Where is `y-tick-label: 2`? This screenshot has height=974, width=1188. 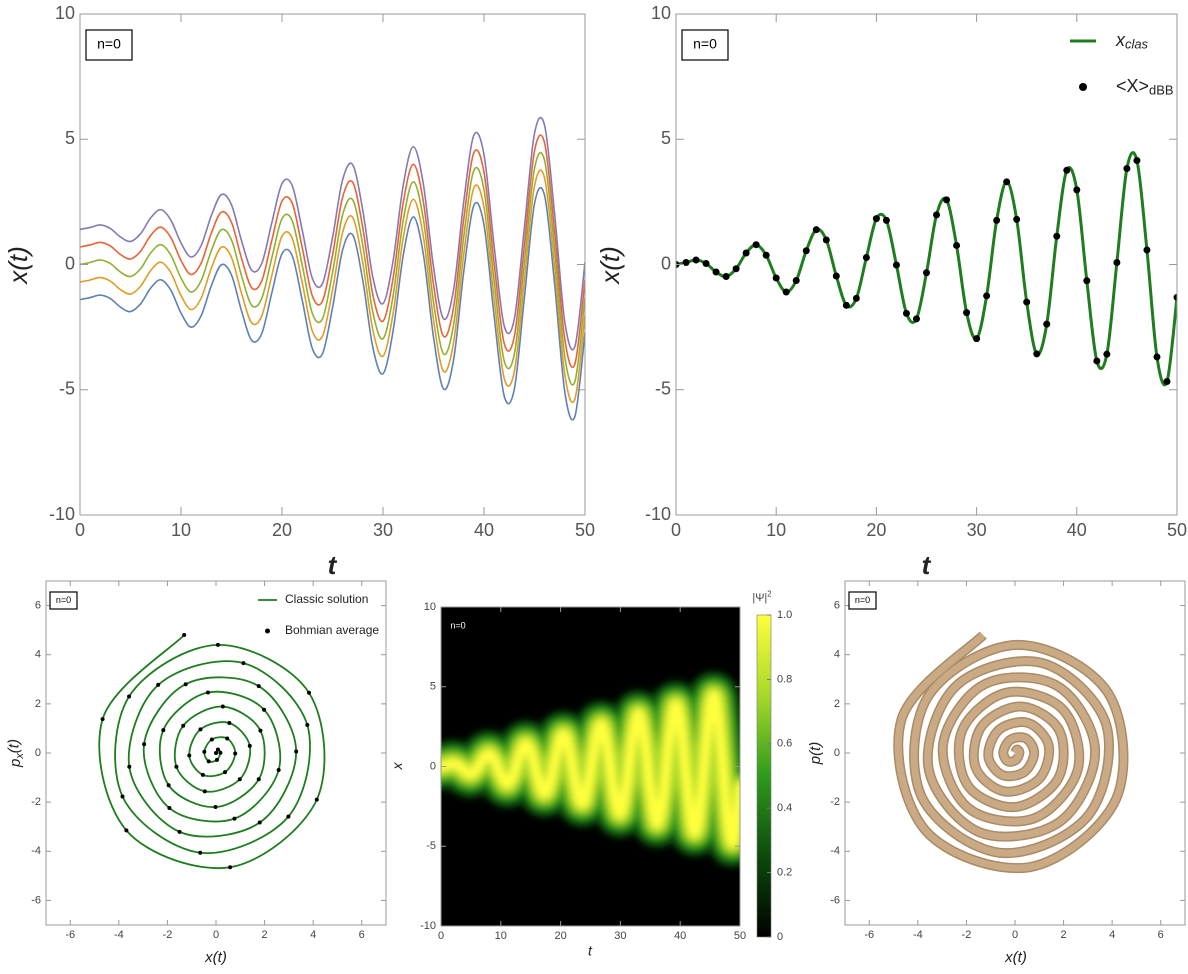
y-tick-label: 2 is located at coordinates (38, 704).